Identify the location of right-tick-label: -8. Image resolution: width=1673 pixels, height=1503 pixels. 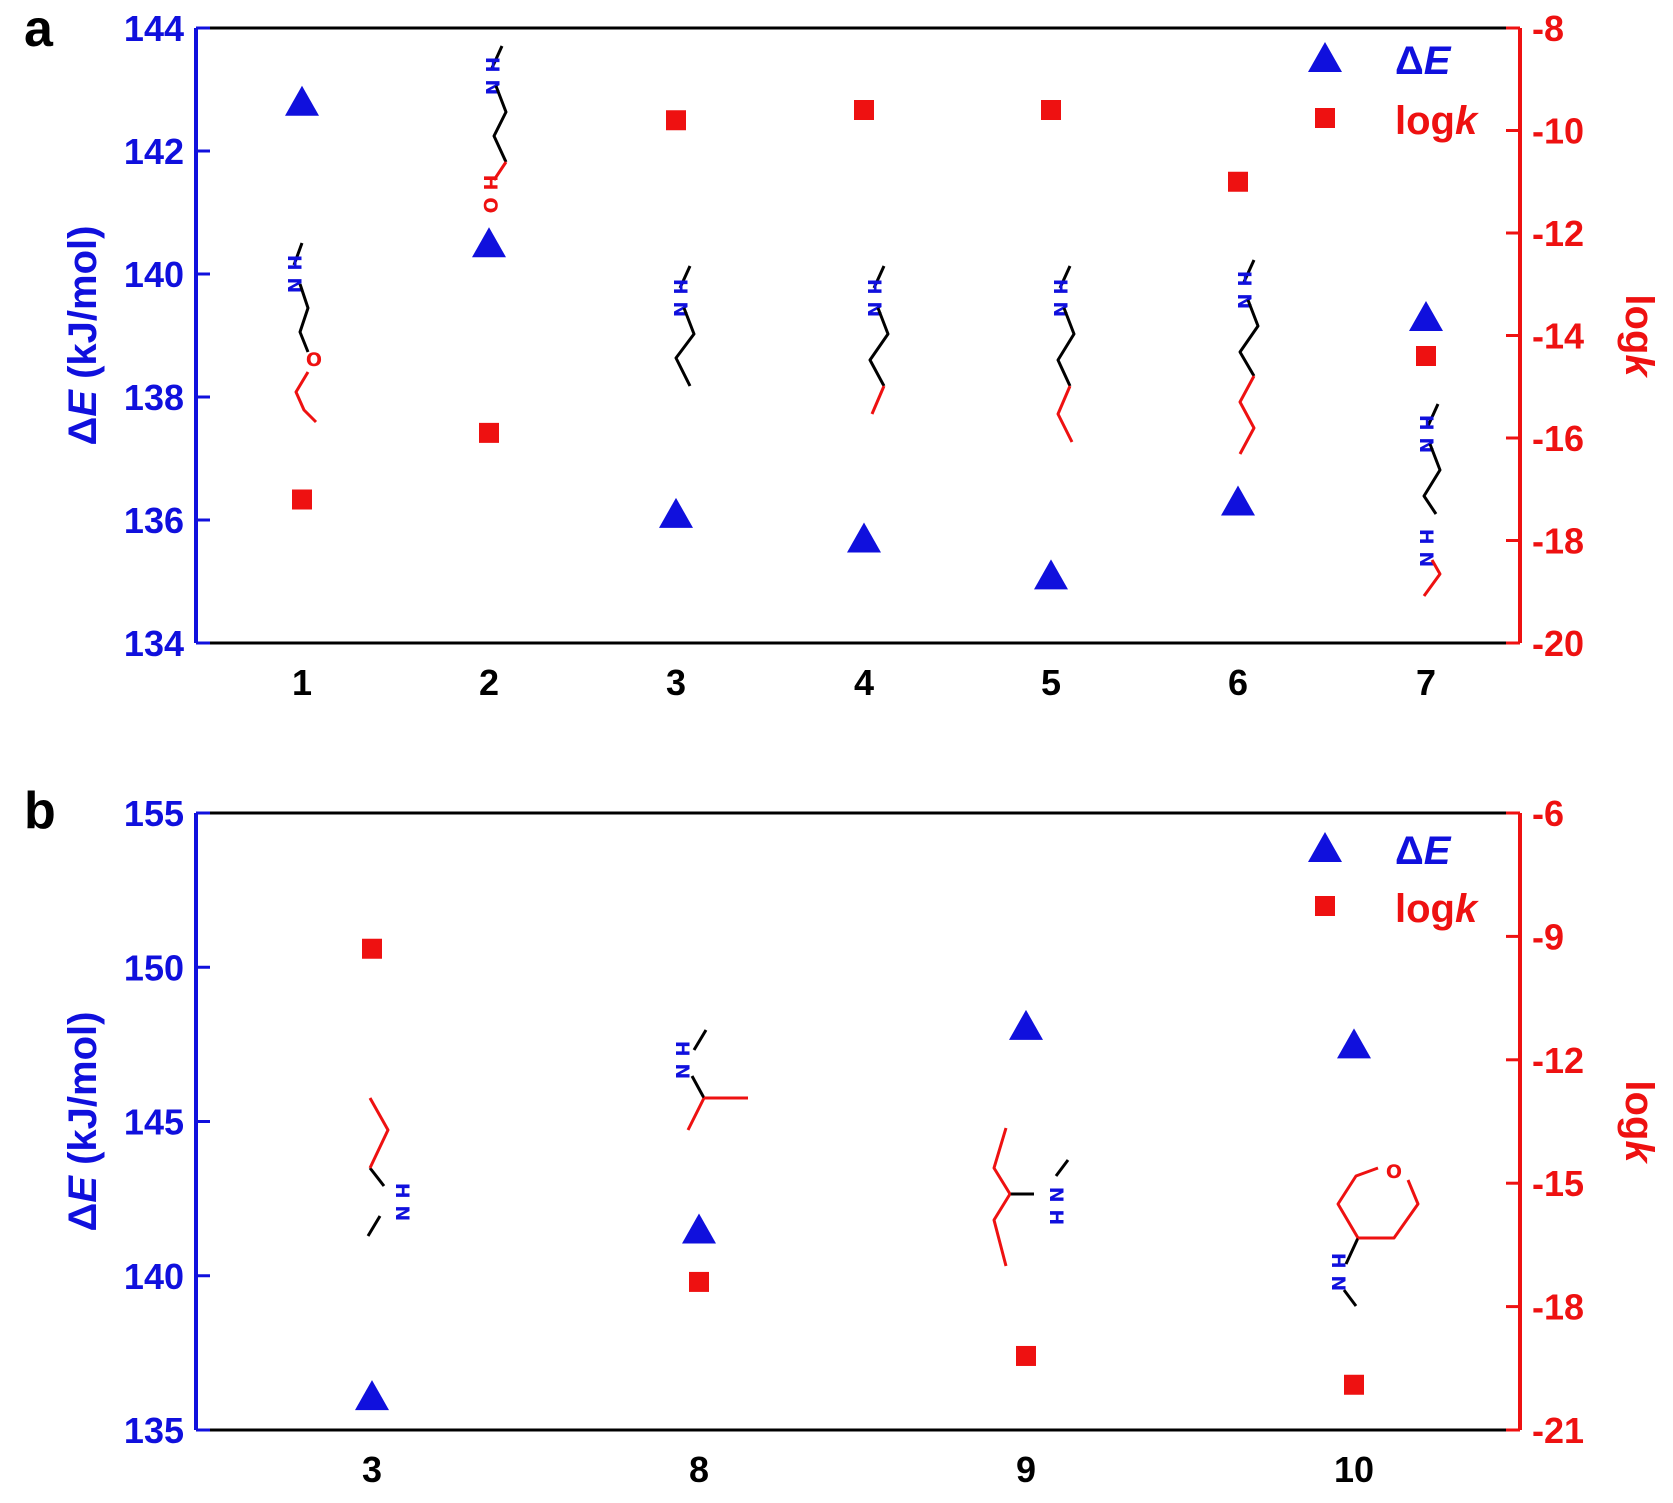
(1548, 28).